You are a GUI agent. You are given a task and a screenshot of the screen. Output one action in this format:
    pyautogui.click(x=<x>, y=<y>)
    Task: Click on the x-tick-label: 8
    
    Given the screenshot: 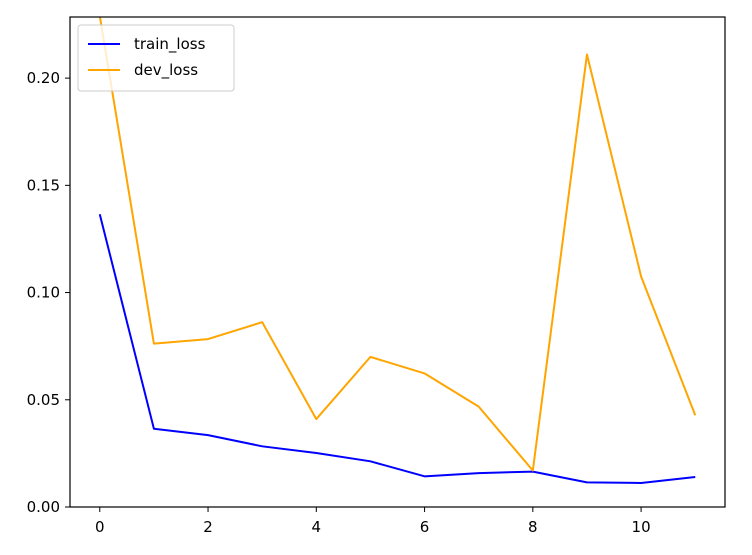 What is the action you would take?
    pyautogui.click(x=533, y=527)
    